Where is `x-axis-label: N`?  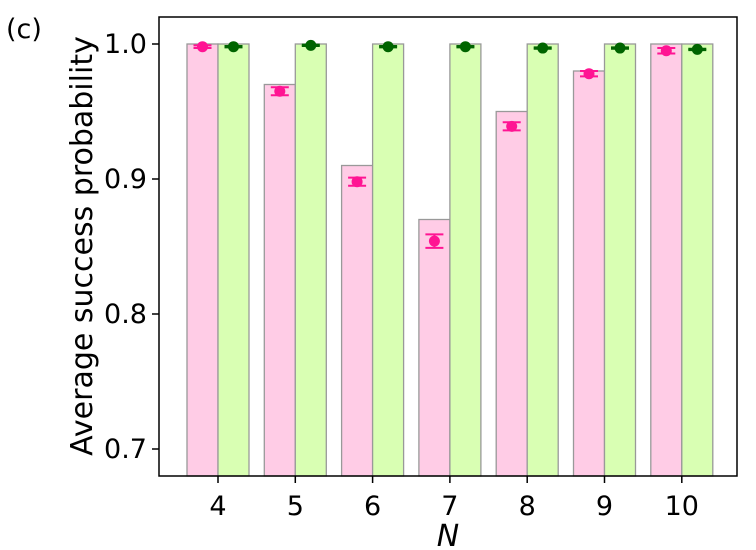
x-axis-label: N is located at coordinates (448, 534).